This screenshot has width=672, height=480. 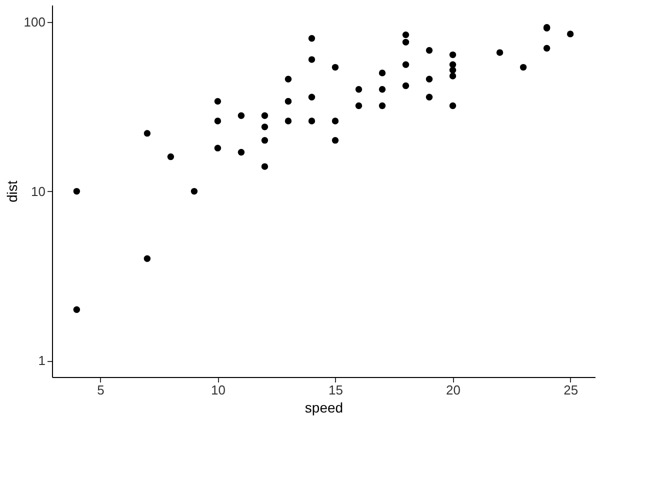 What do you see at coordinates (218, 390) in the screenshot?
I see `x-tick-label: 10` at bounding box center [218, 390].